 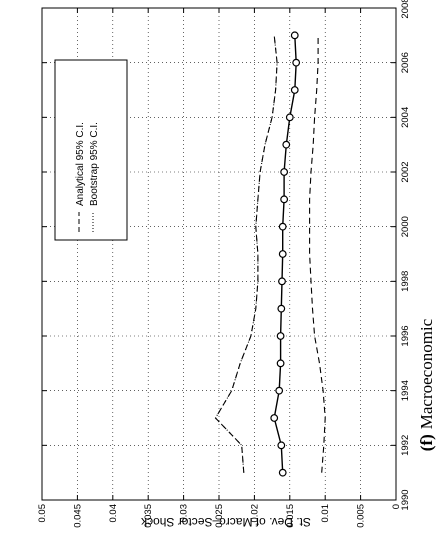 I want to click on x-tick-label: 2008, so click(x=405, y=9).